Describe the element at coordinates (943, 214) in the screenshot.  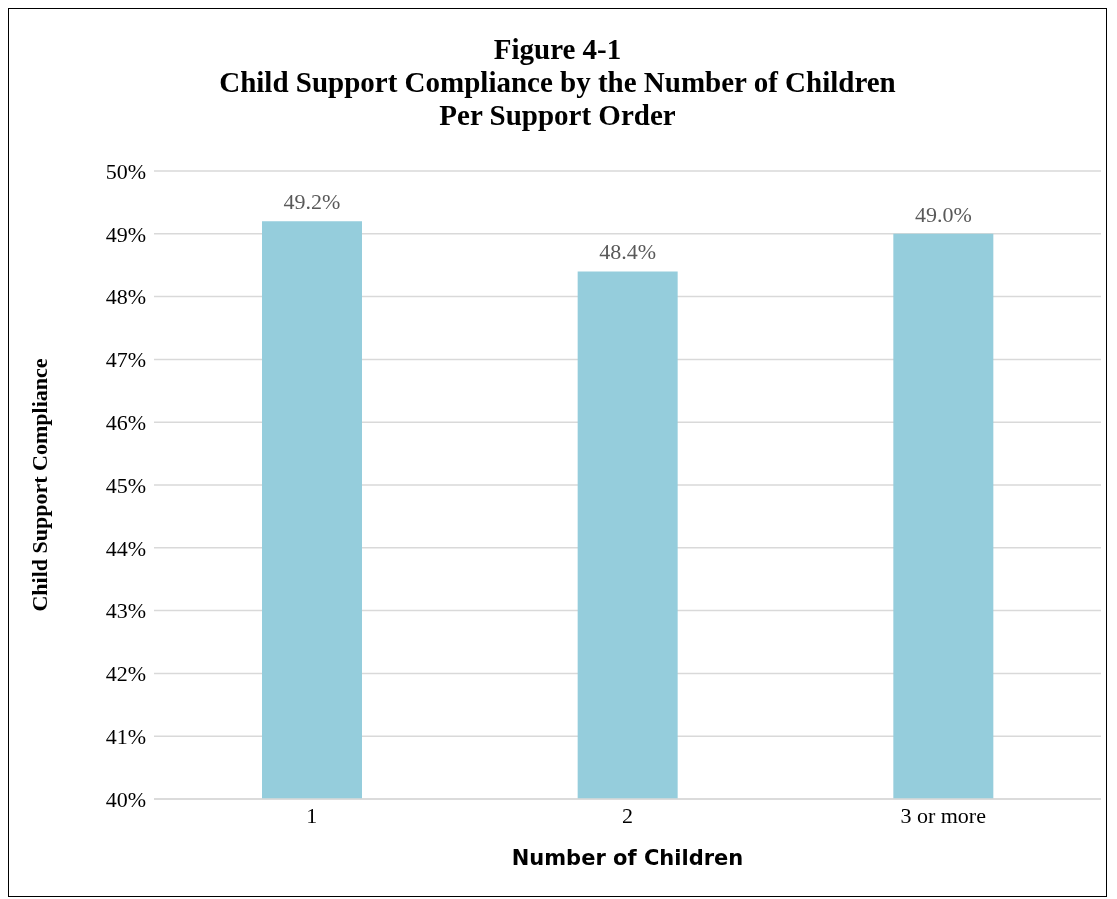
I see `data-label: 49.0%` at that location.